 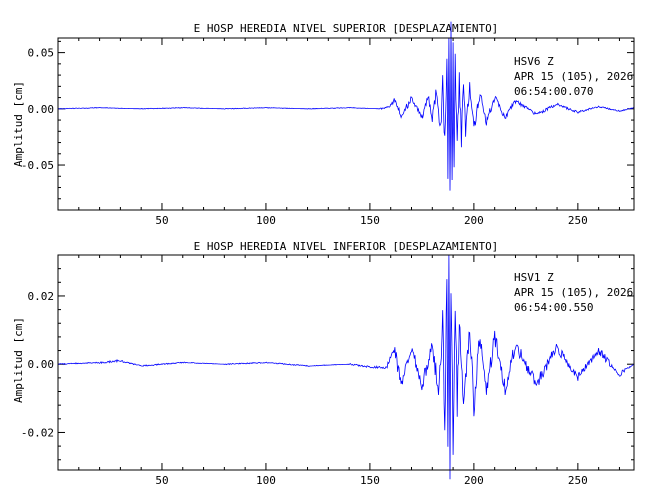 What do you see at coordinates (534, 61) in the screenshot?
I see `station-code: HSV6 Z` at bounding box center [534, 61].